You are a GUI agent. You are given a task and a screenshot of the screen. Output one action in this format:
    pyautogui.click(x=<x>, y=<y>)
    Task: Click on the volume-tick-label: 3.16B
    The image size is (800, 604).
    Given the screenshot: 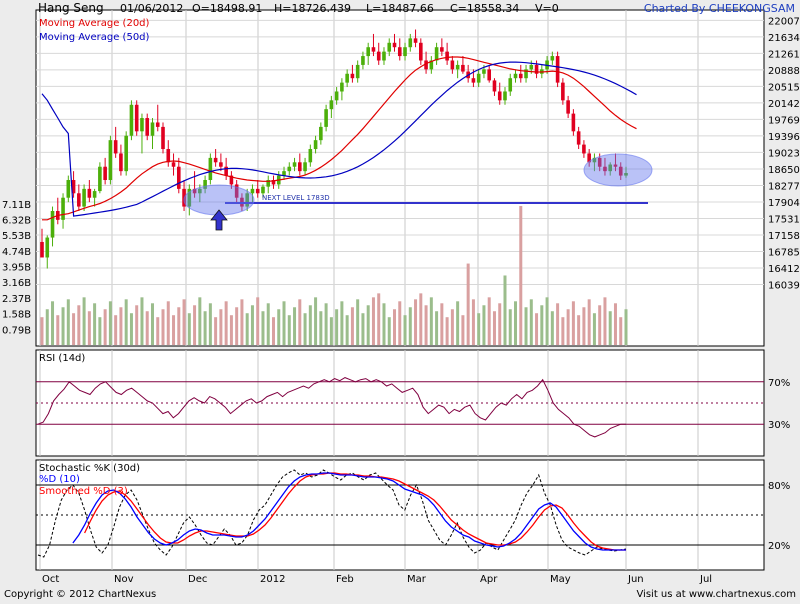 What is the action you would take?
    pyautogui.click(x=16, y=283)
    